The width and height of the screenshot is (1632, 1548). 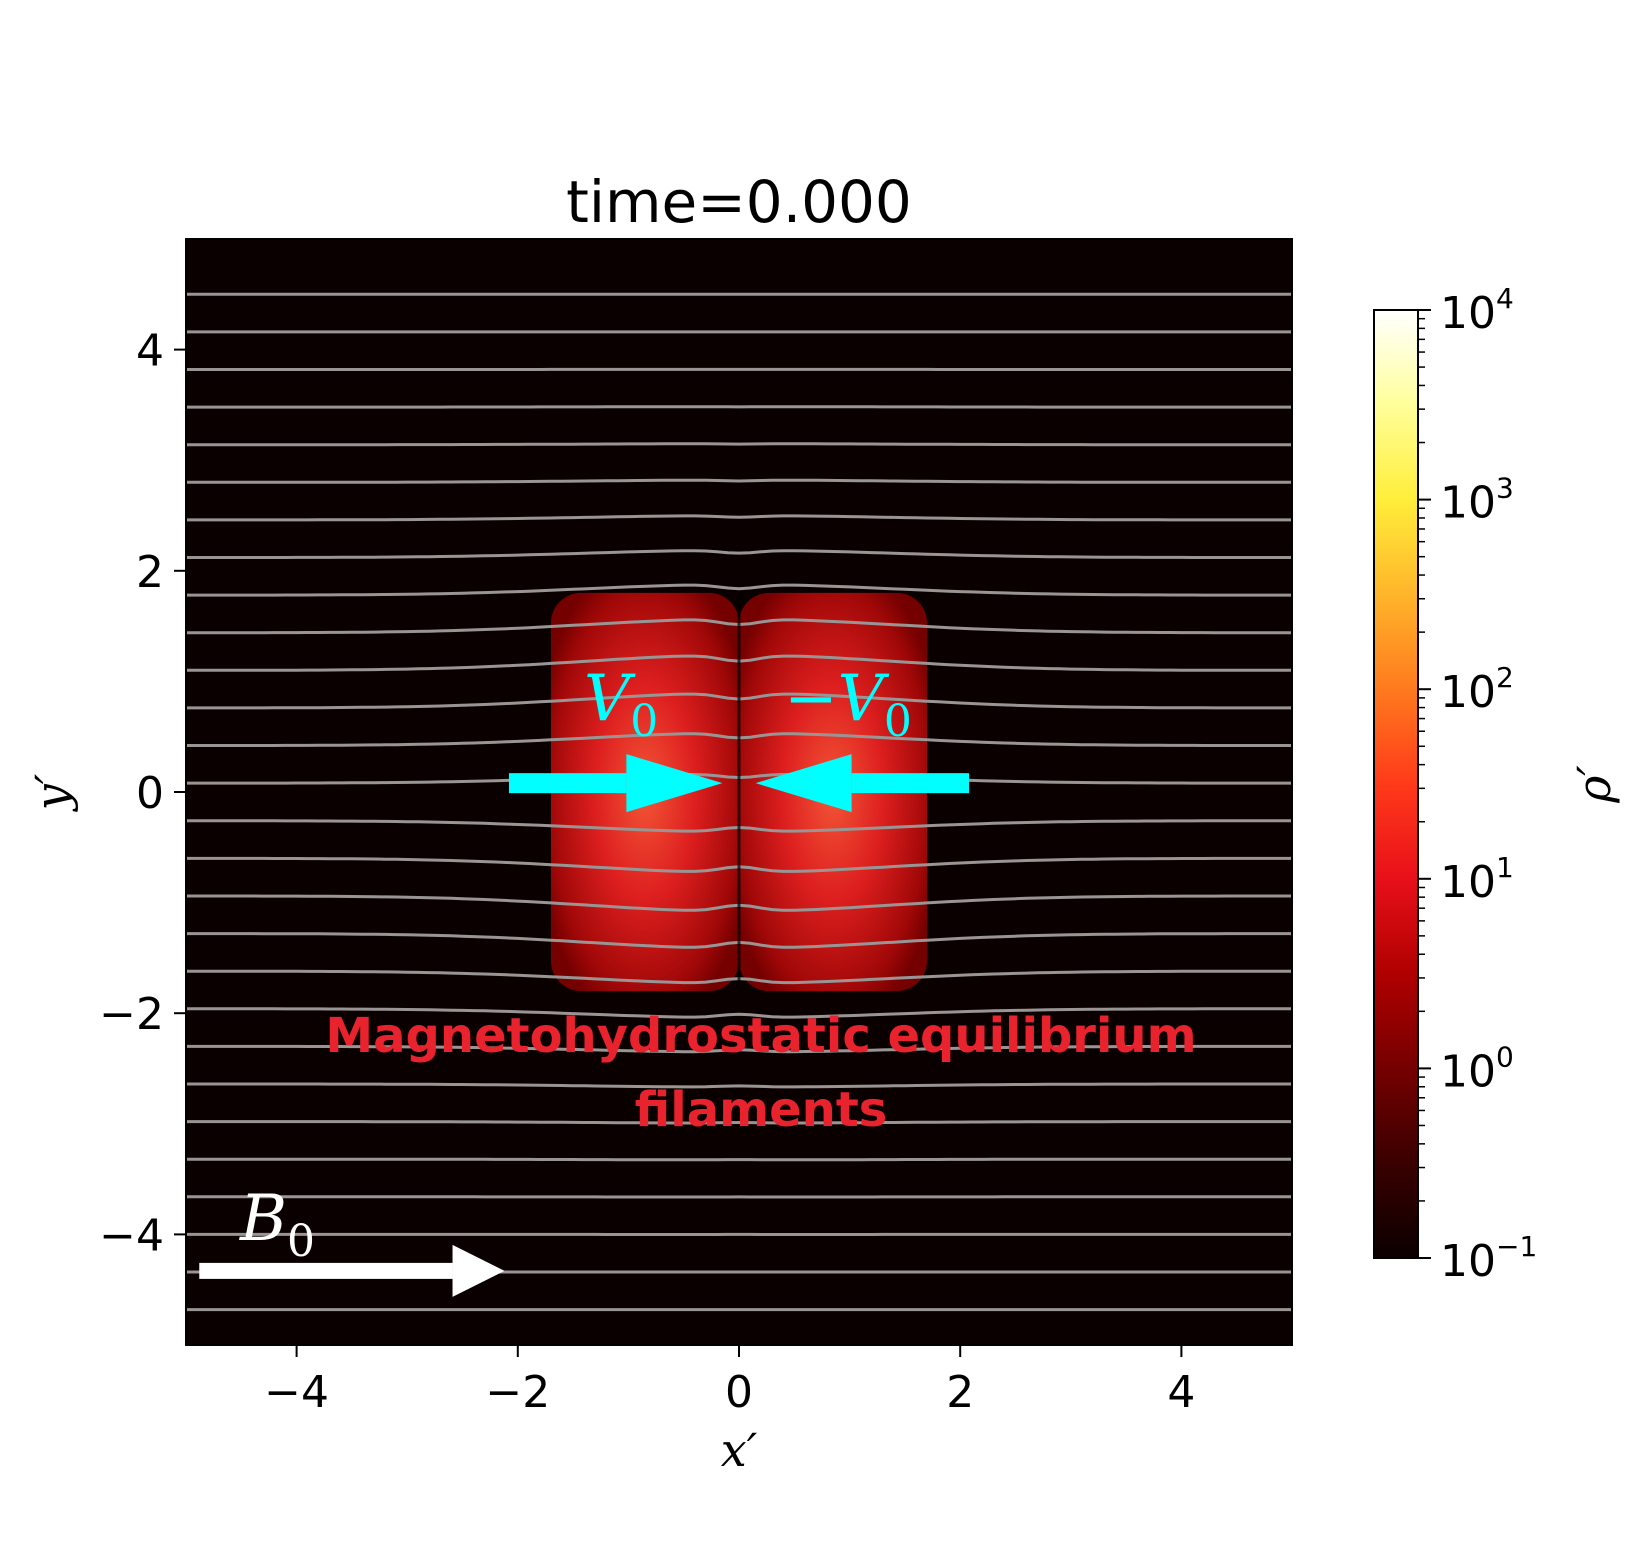 What do you see at coordinates (1477, 784) in the screenshot?
I see `colorbar-ticks: 10⁻¹ 10⁰ 10¹ 10² 10³ 10⁴` at bounding box center [1477, 784].